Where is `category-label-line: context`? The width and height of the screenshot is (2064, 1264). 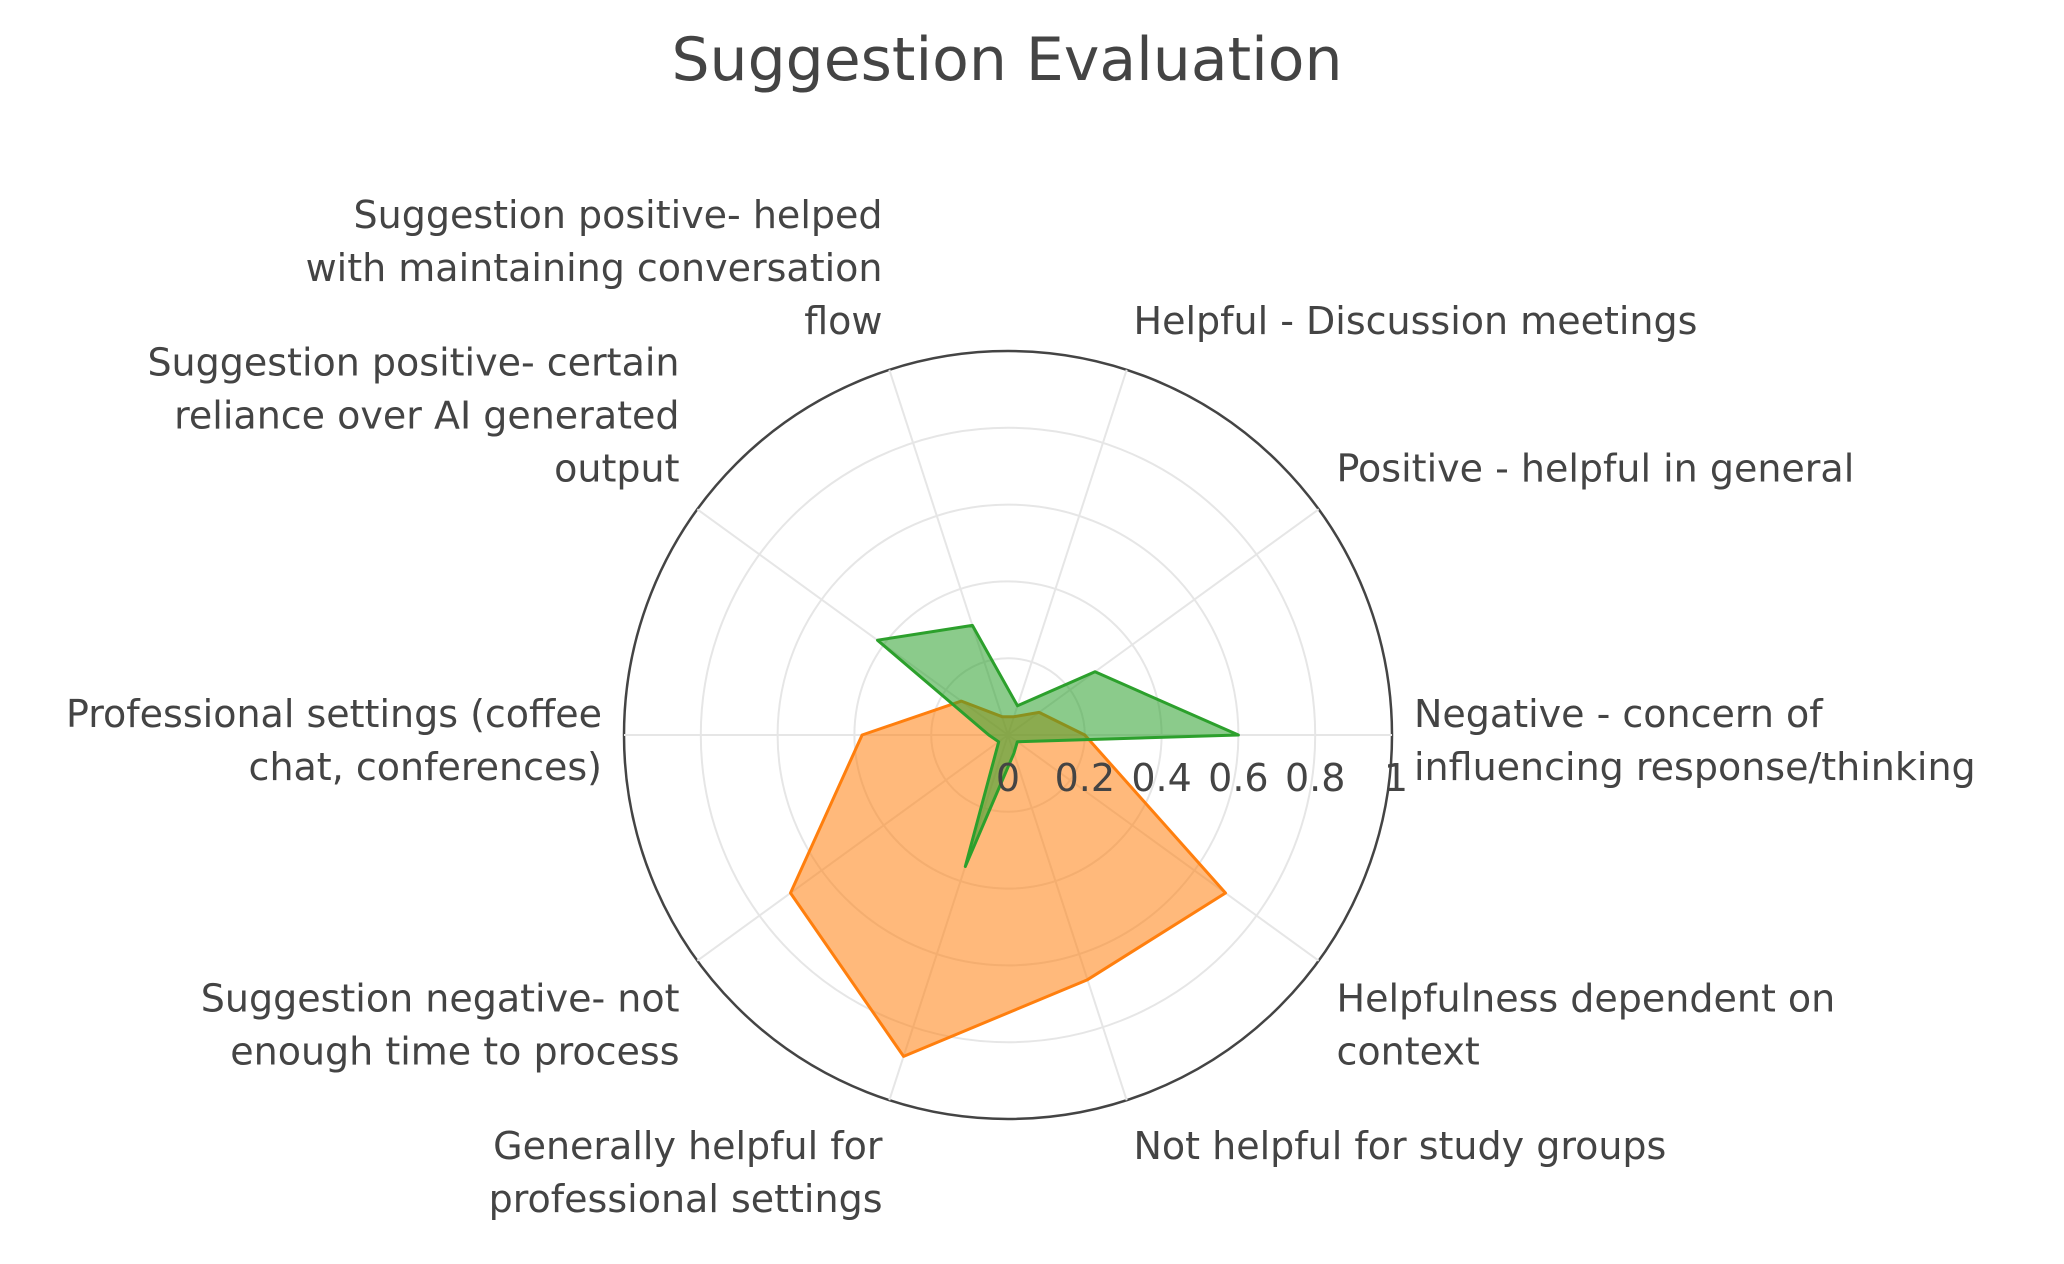
category-label-line: context is located at coordinates (1408, 1052).